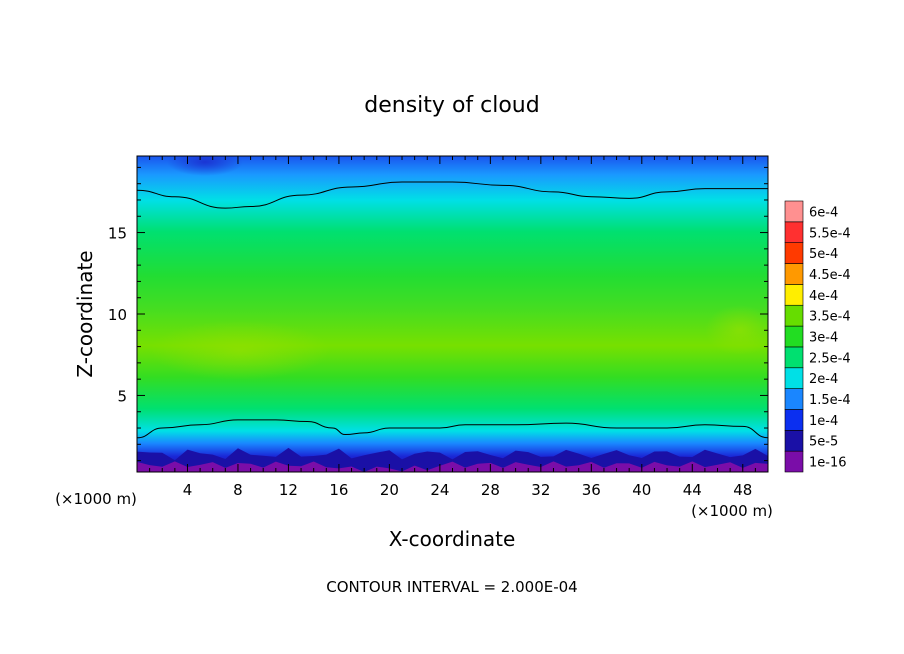 The height and width of the screenshot is (654, 904). Describe the element at coordinates (823, 296) in the screenshot. I see `colorbar-label: 4e-4` at that location.